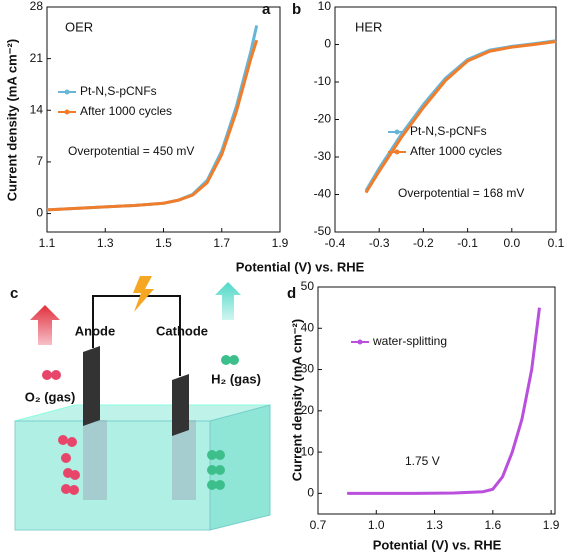 The width and height of the screenshot is (567, 556). I want to click on x-tick-label: 0.1, so click(556, 243).